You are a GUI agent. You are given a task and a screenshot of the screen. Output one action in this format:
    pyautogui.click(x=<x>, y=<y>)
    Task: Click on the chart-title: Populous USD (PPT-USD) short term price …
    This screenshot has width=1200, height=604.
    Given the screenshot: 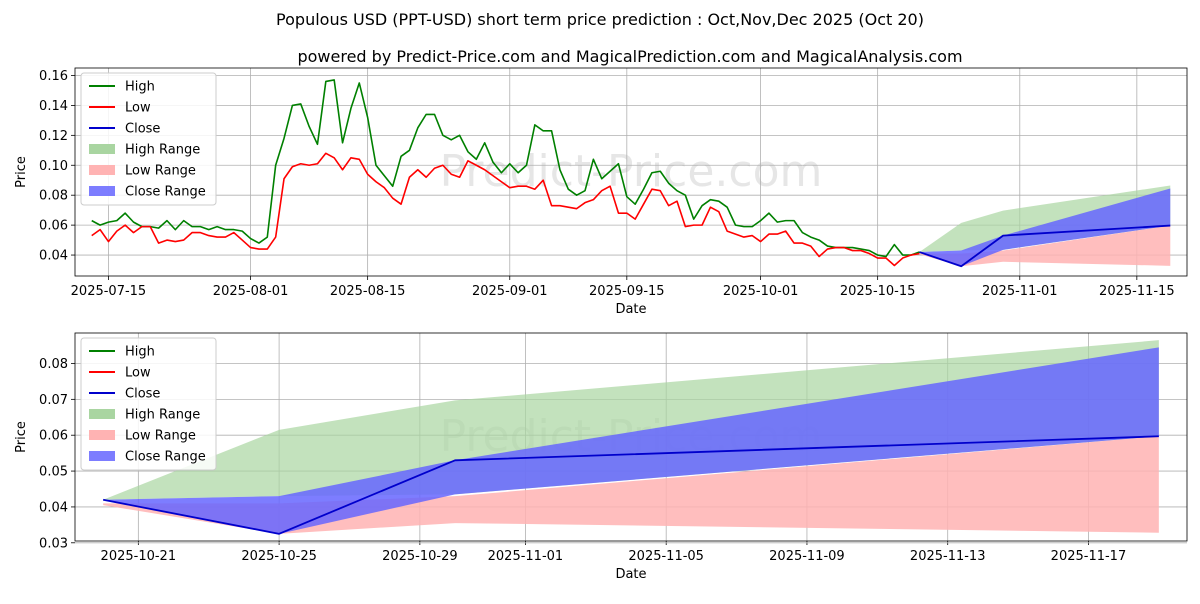 What is the action you would take?
    pyautogui.click(x=600, y=19)
    